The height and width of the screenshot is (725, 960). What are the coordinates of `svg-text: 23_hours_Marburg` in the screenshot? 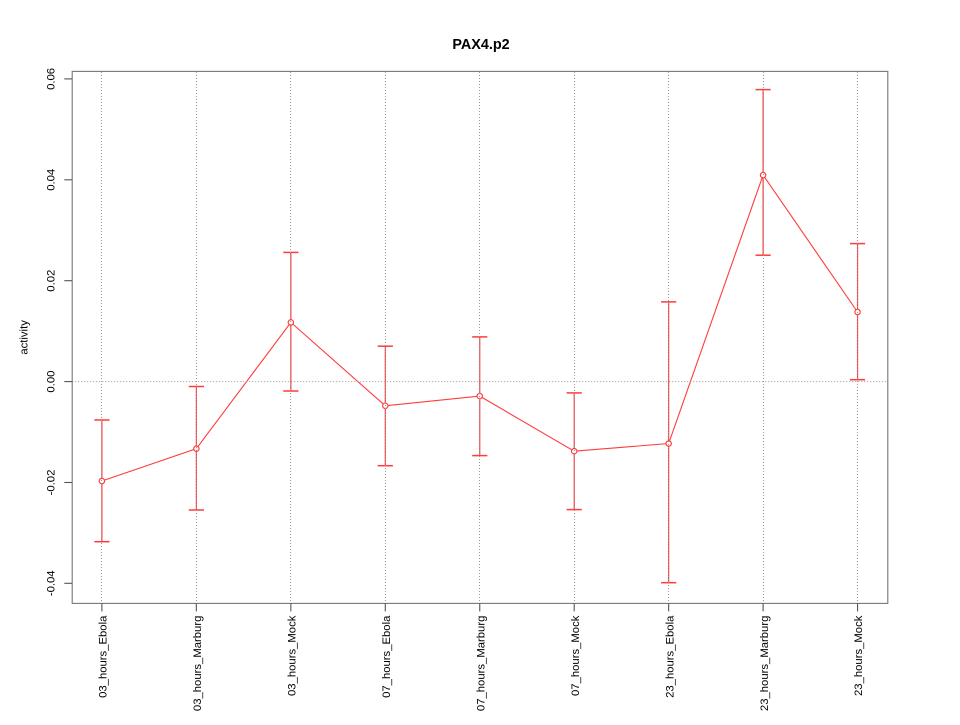 It's located at (765, 663).